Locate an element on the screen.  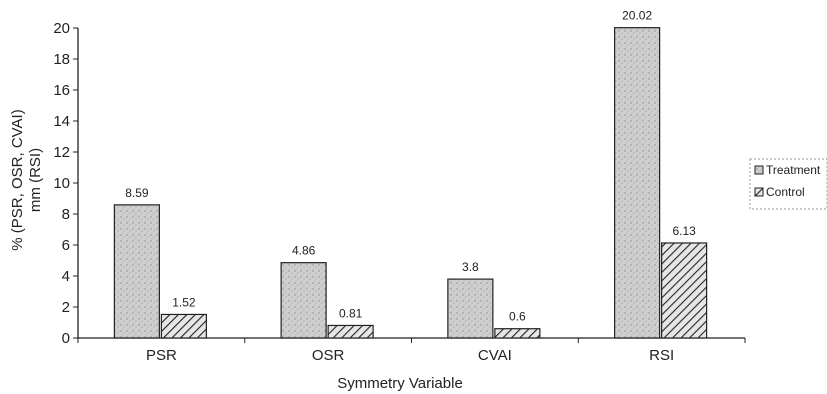
bar-treatment-cvai is located at coordinates (470, 308).